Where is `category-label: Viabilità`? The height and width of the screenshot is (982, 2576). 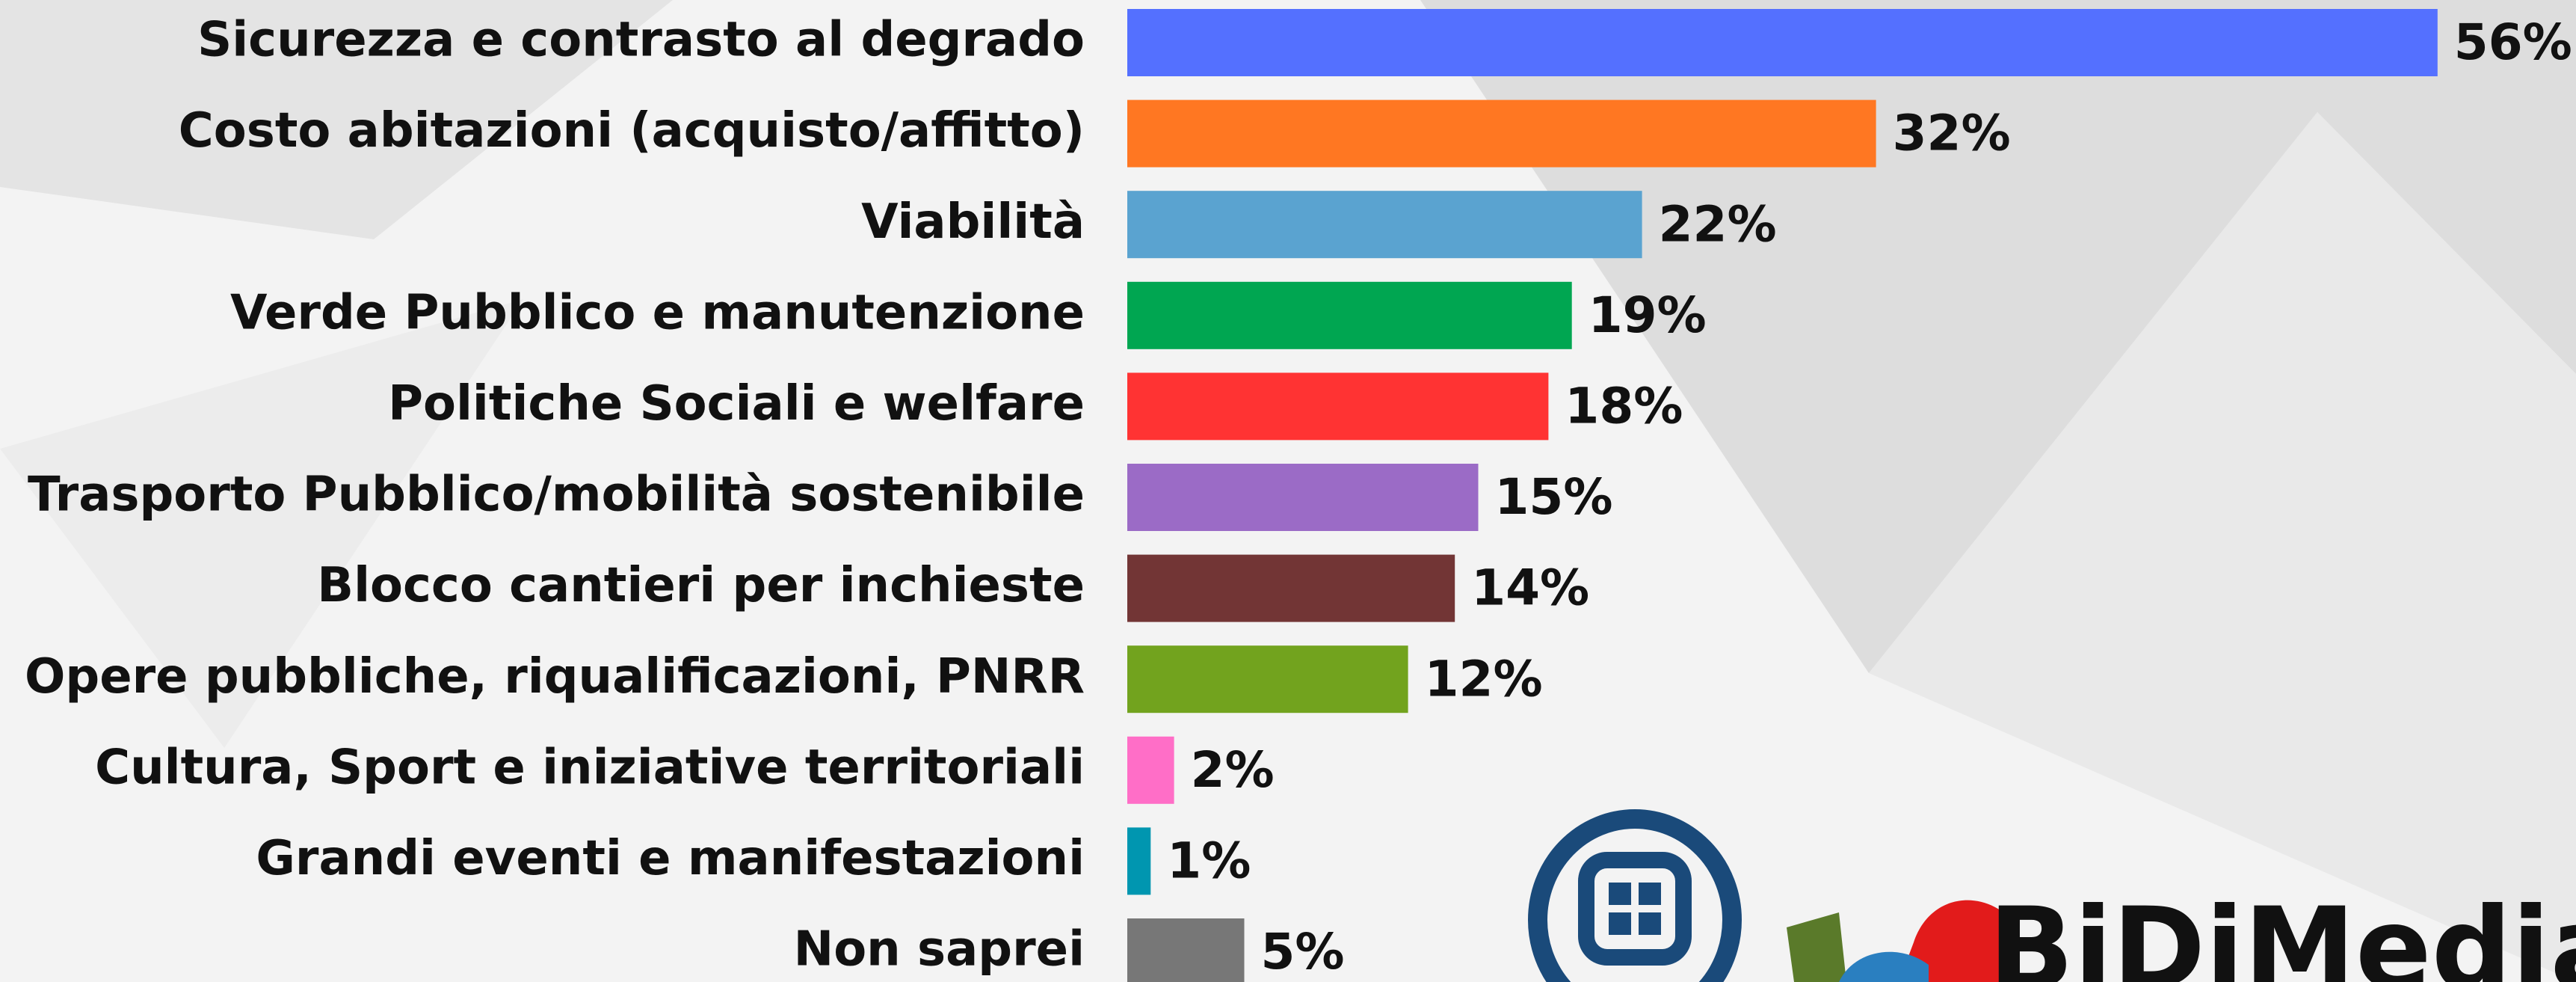
category-label: Viabilità is located at coordinates (973, 222).